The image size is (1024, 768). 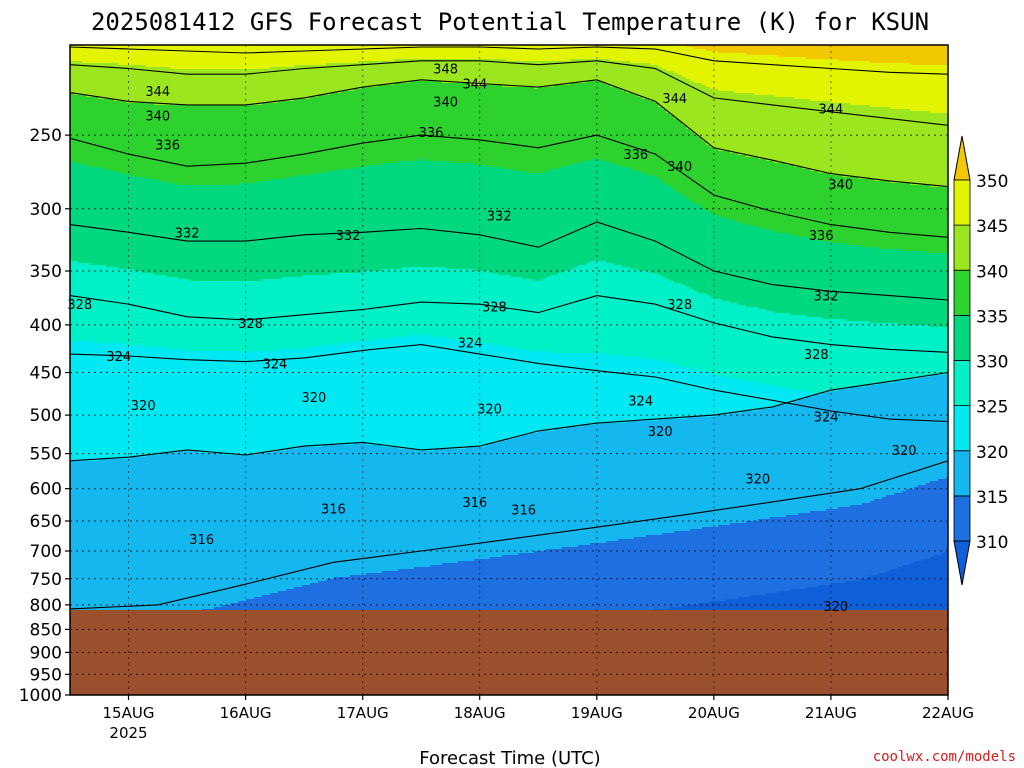 I want to click on x-tick-label: 19AUG, so click(x=597, y=713).